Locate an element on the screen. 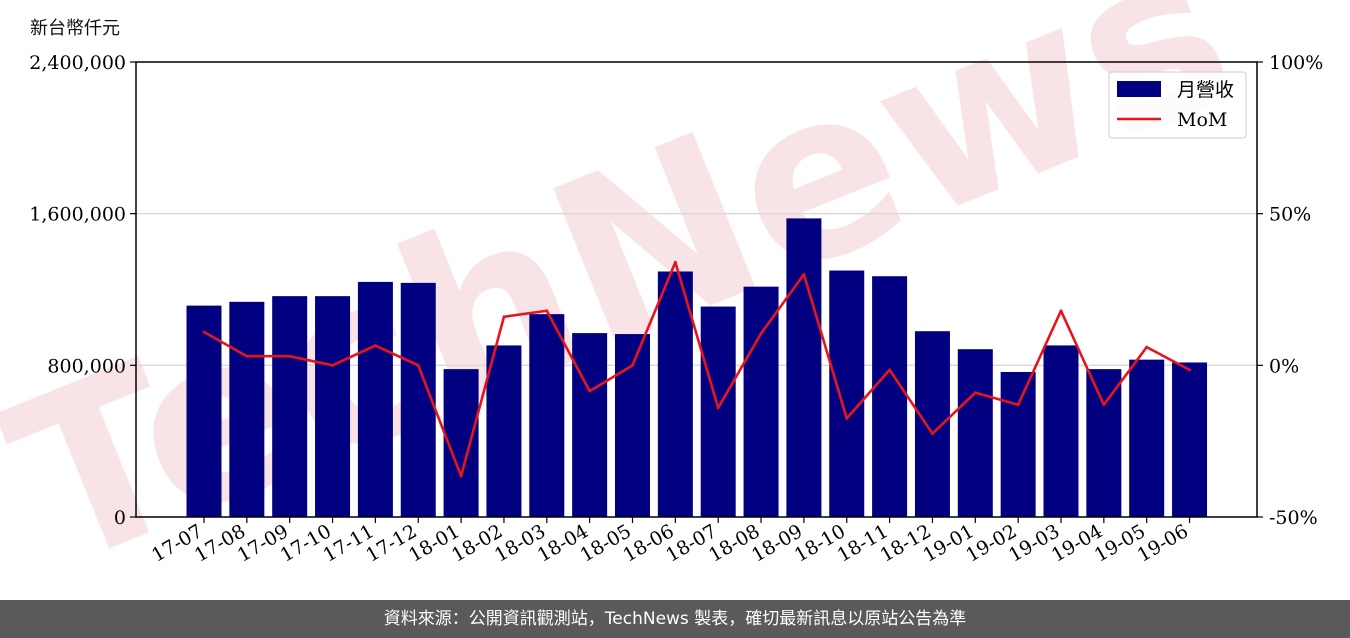 This screenshot has height=638, width=1350. right-tick-label: 50% is located at coordinates (1290, 215).